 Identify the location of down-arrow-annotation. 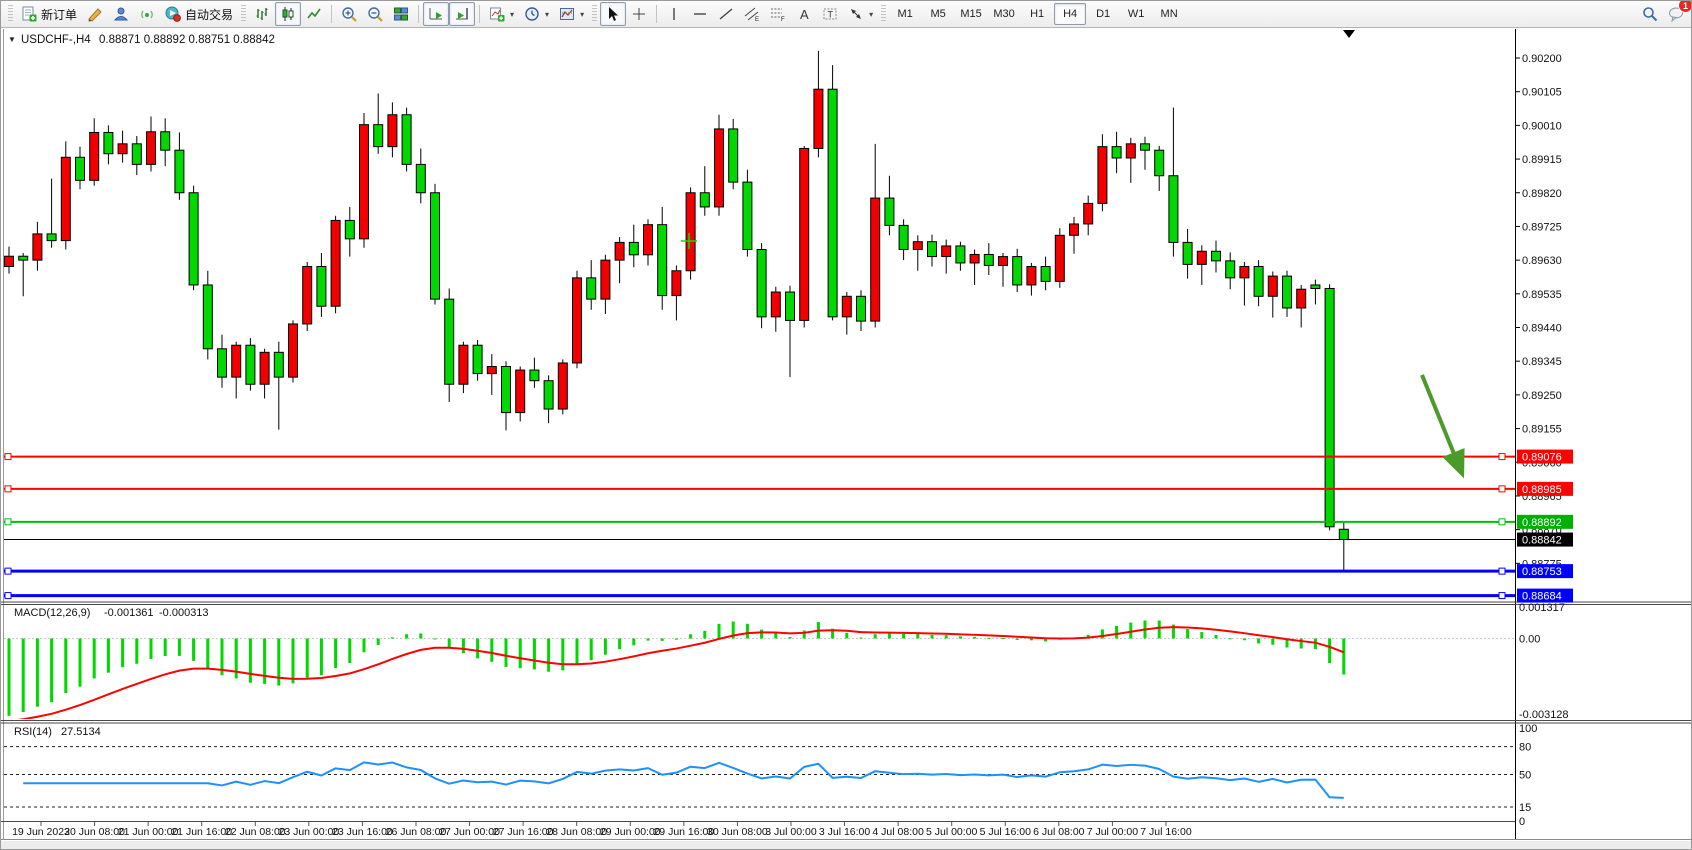
(1442, 426).